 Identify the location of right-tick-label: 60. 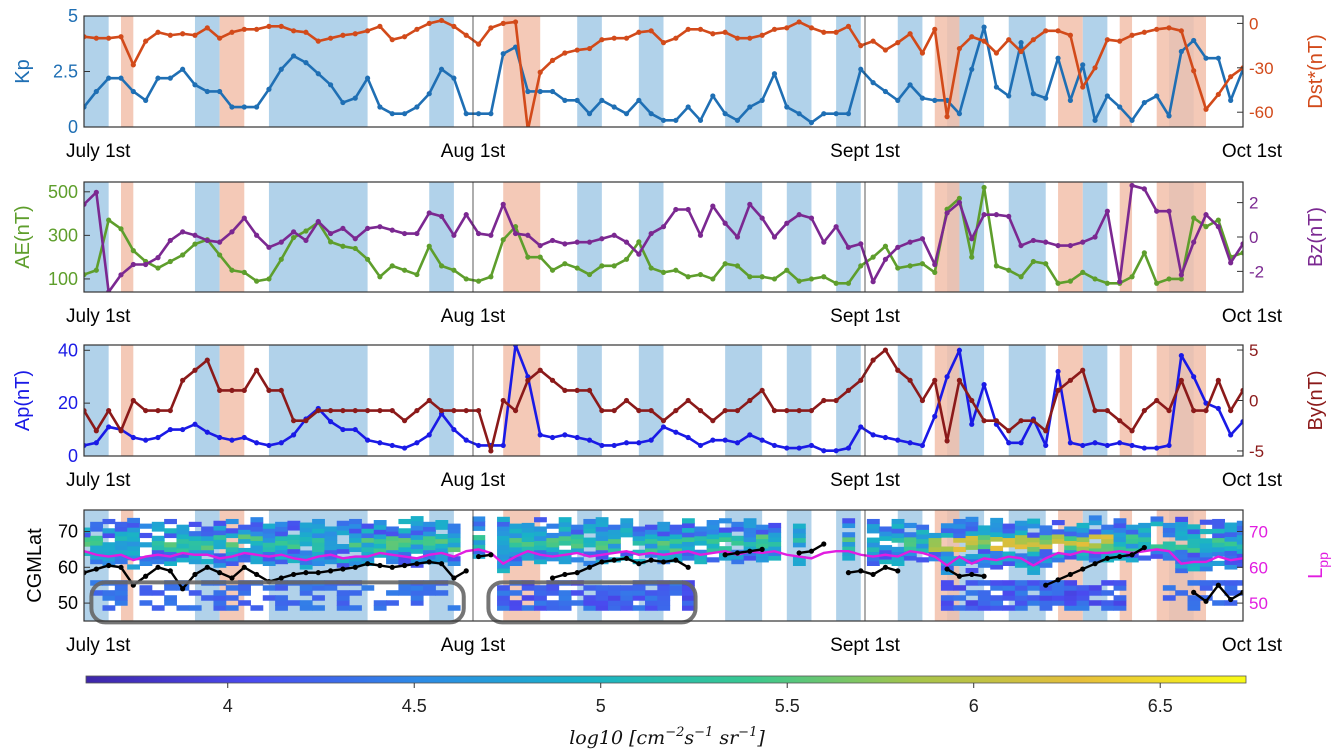
(1258, 567).